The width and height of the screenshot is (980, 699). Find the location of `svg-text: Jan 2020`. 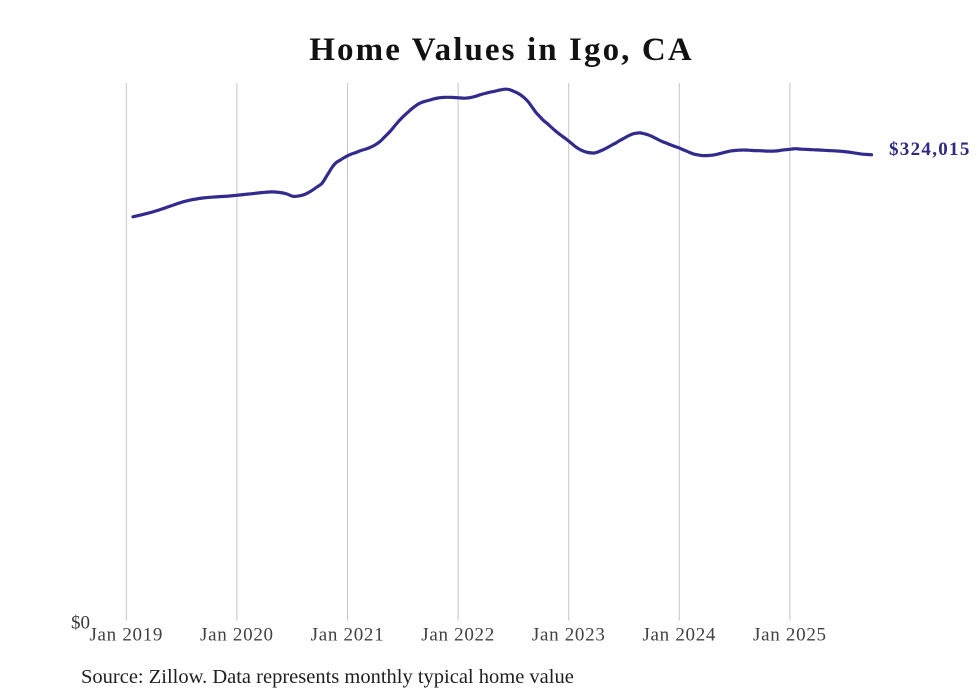

svg-text: Jan 2020 is located at coordinates (237, 635).